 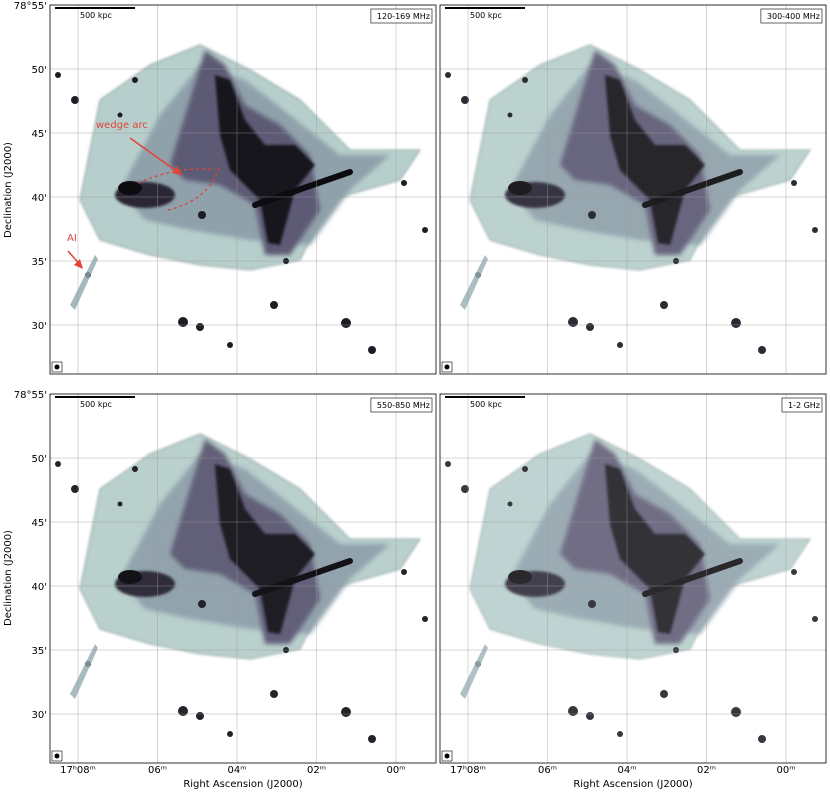 I want to click on band-label: 550-850 MHz, so click(x=403, y=405).